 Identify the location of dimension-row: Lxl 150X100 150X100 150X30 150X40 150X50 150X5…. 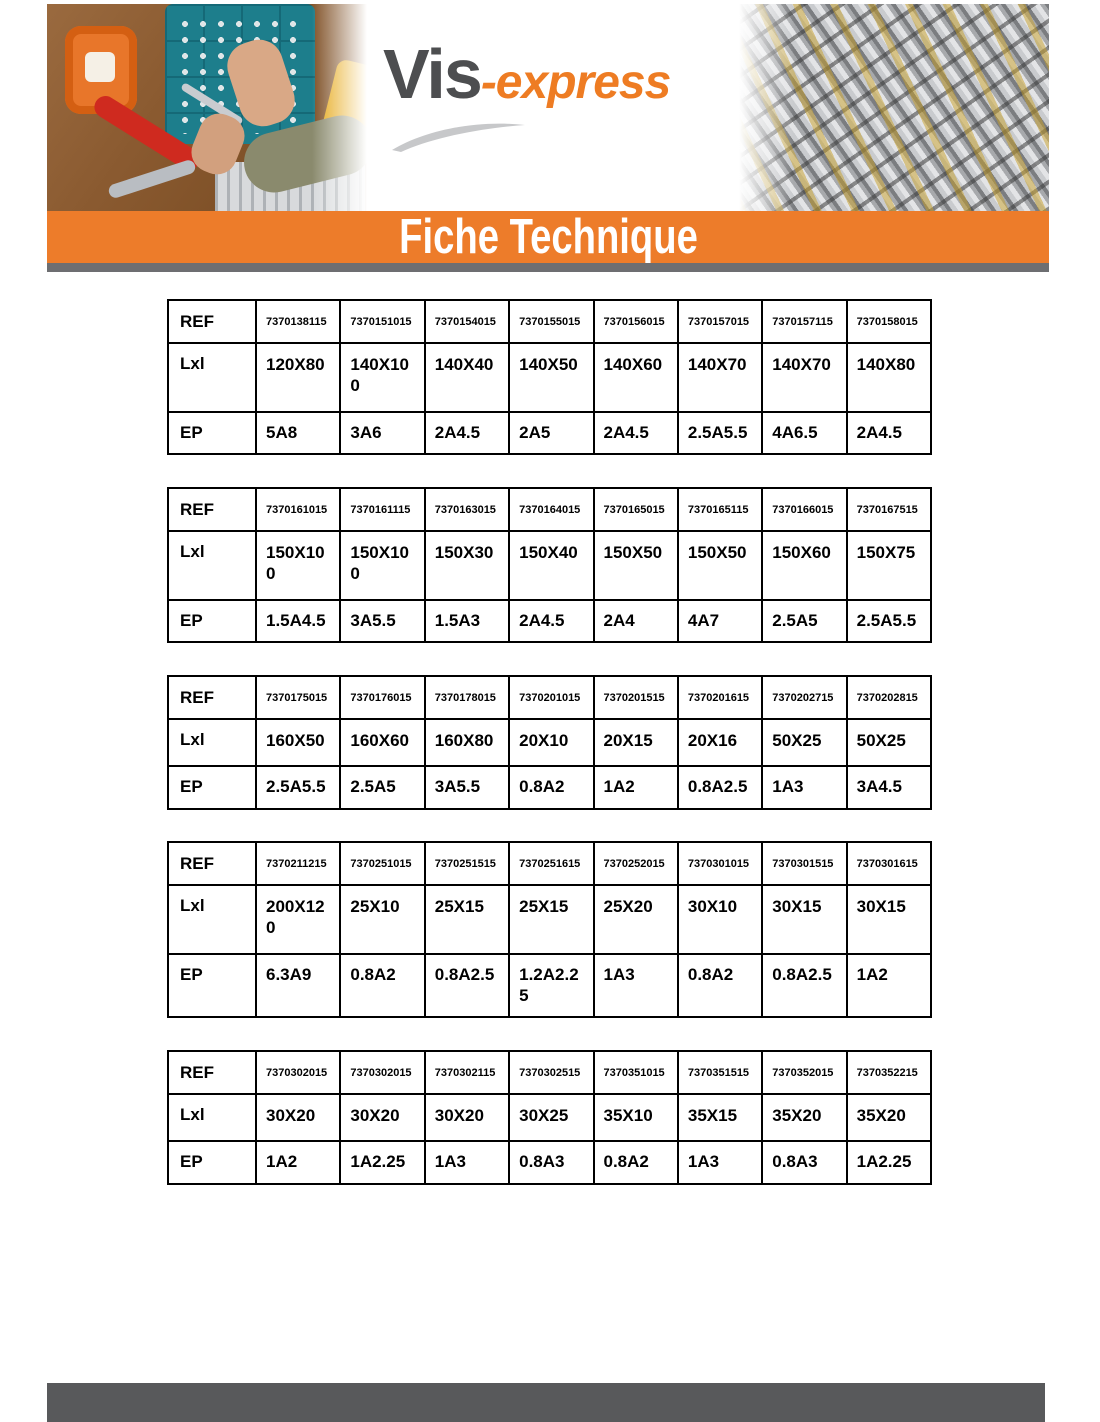
(550, 565).